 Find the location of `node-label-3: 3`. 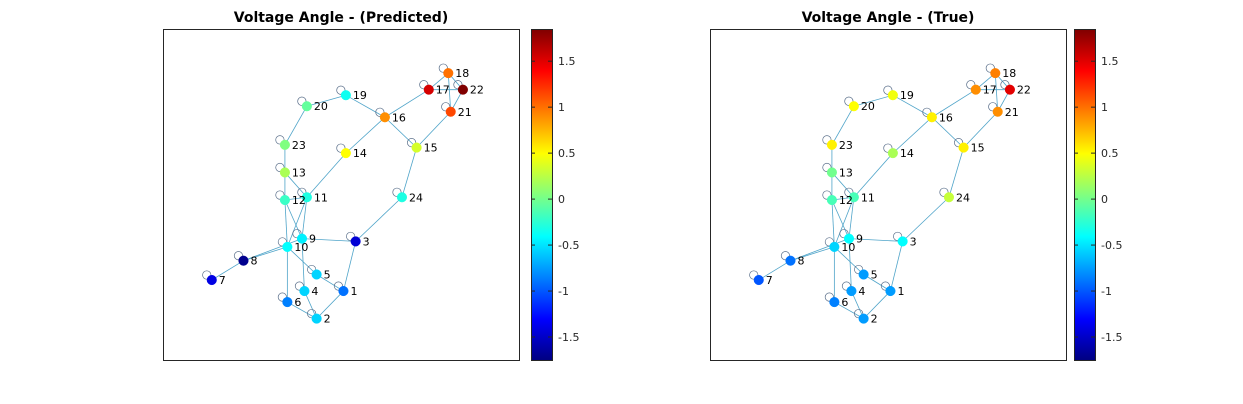

node-label-3: 3 is located at coordinates (913, 241).